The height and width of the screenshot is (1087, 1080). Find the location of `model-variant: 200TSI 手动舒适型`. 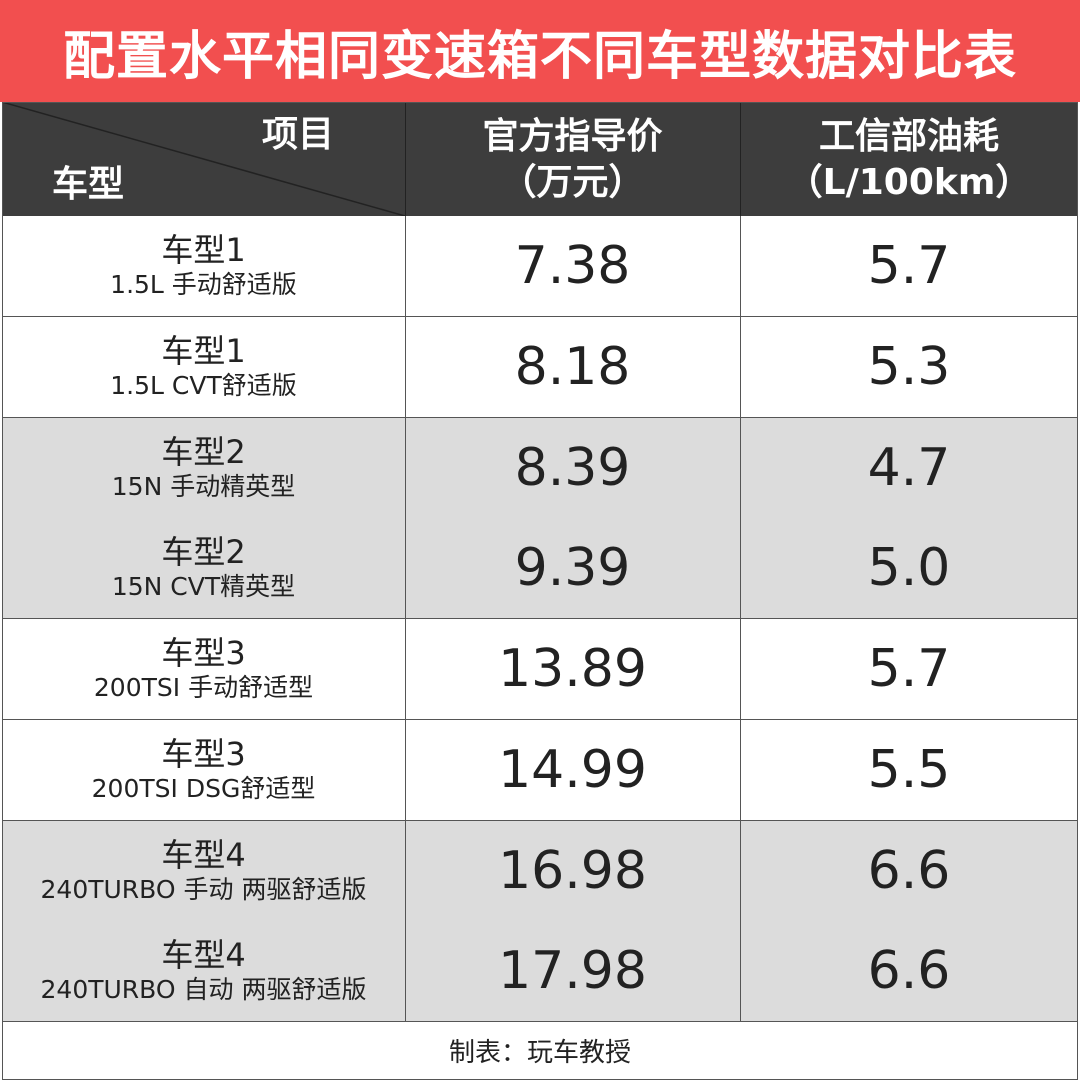

model-variant: 200TSI 手动舒适型 is located at coordinates (203, 687).